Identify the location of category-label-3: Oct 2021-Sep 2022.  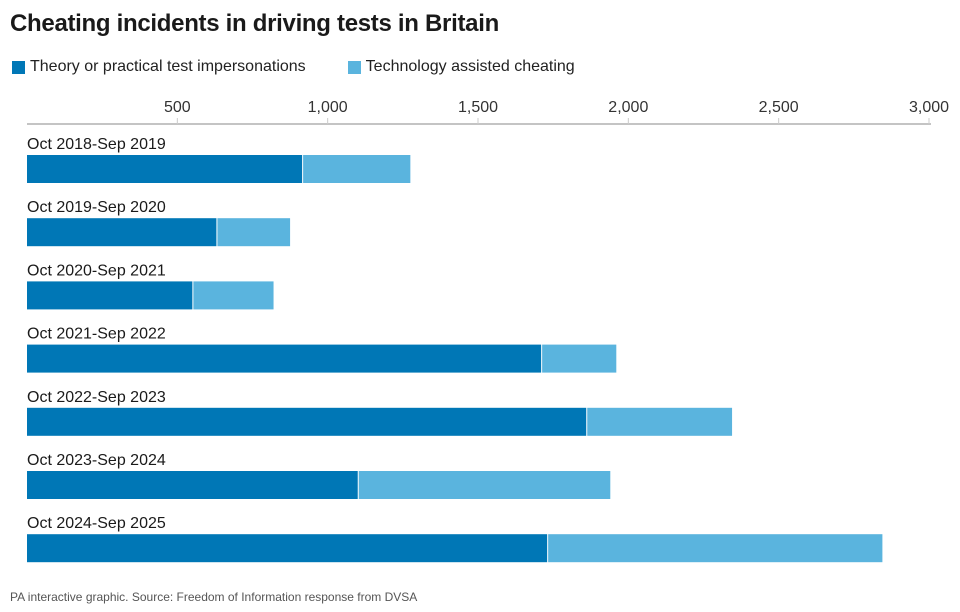
(96, 334).